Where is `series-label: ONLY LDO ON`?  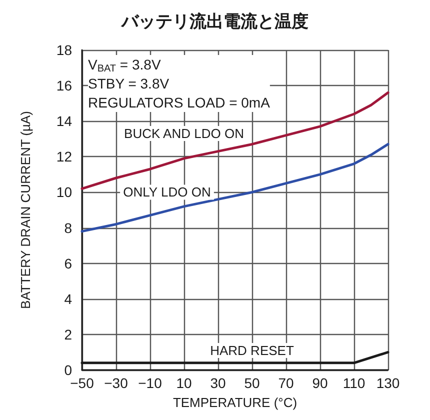 series-label: ONLY LDO ON is located at coordinates (167, 192).